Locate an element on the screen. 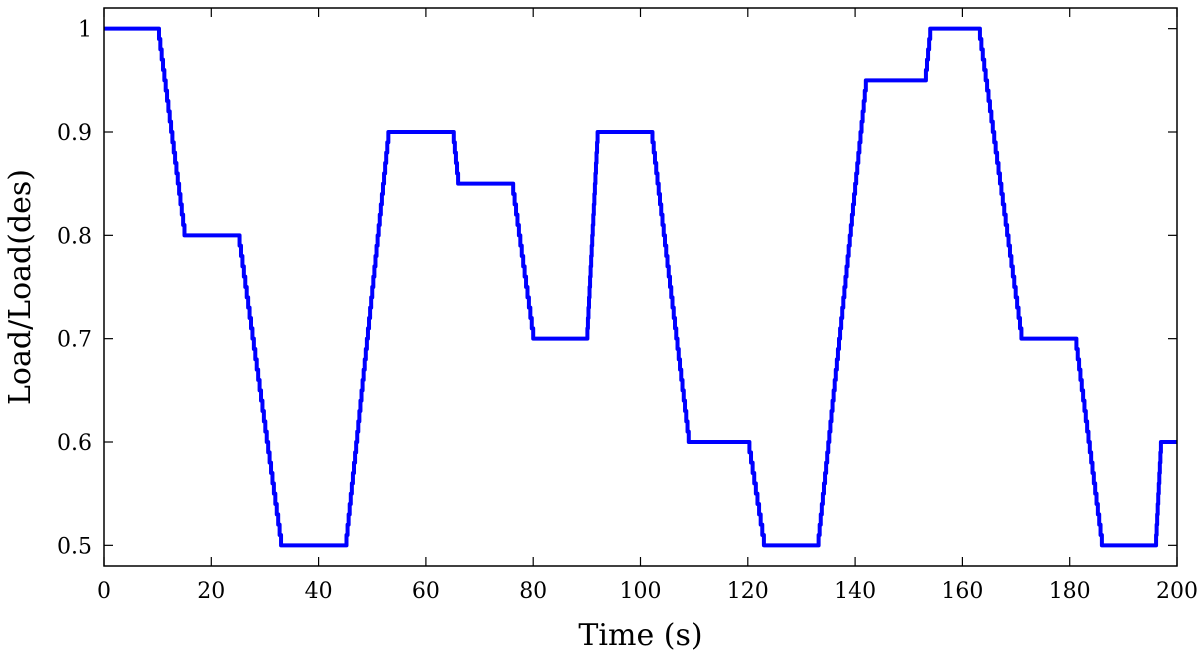  x-tick-label: 100 is located at coordinates (641, 591).